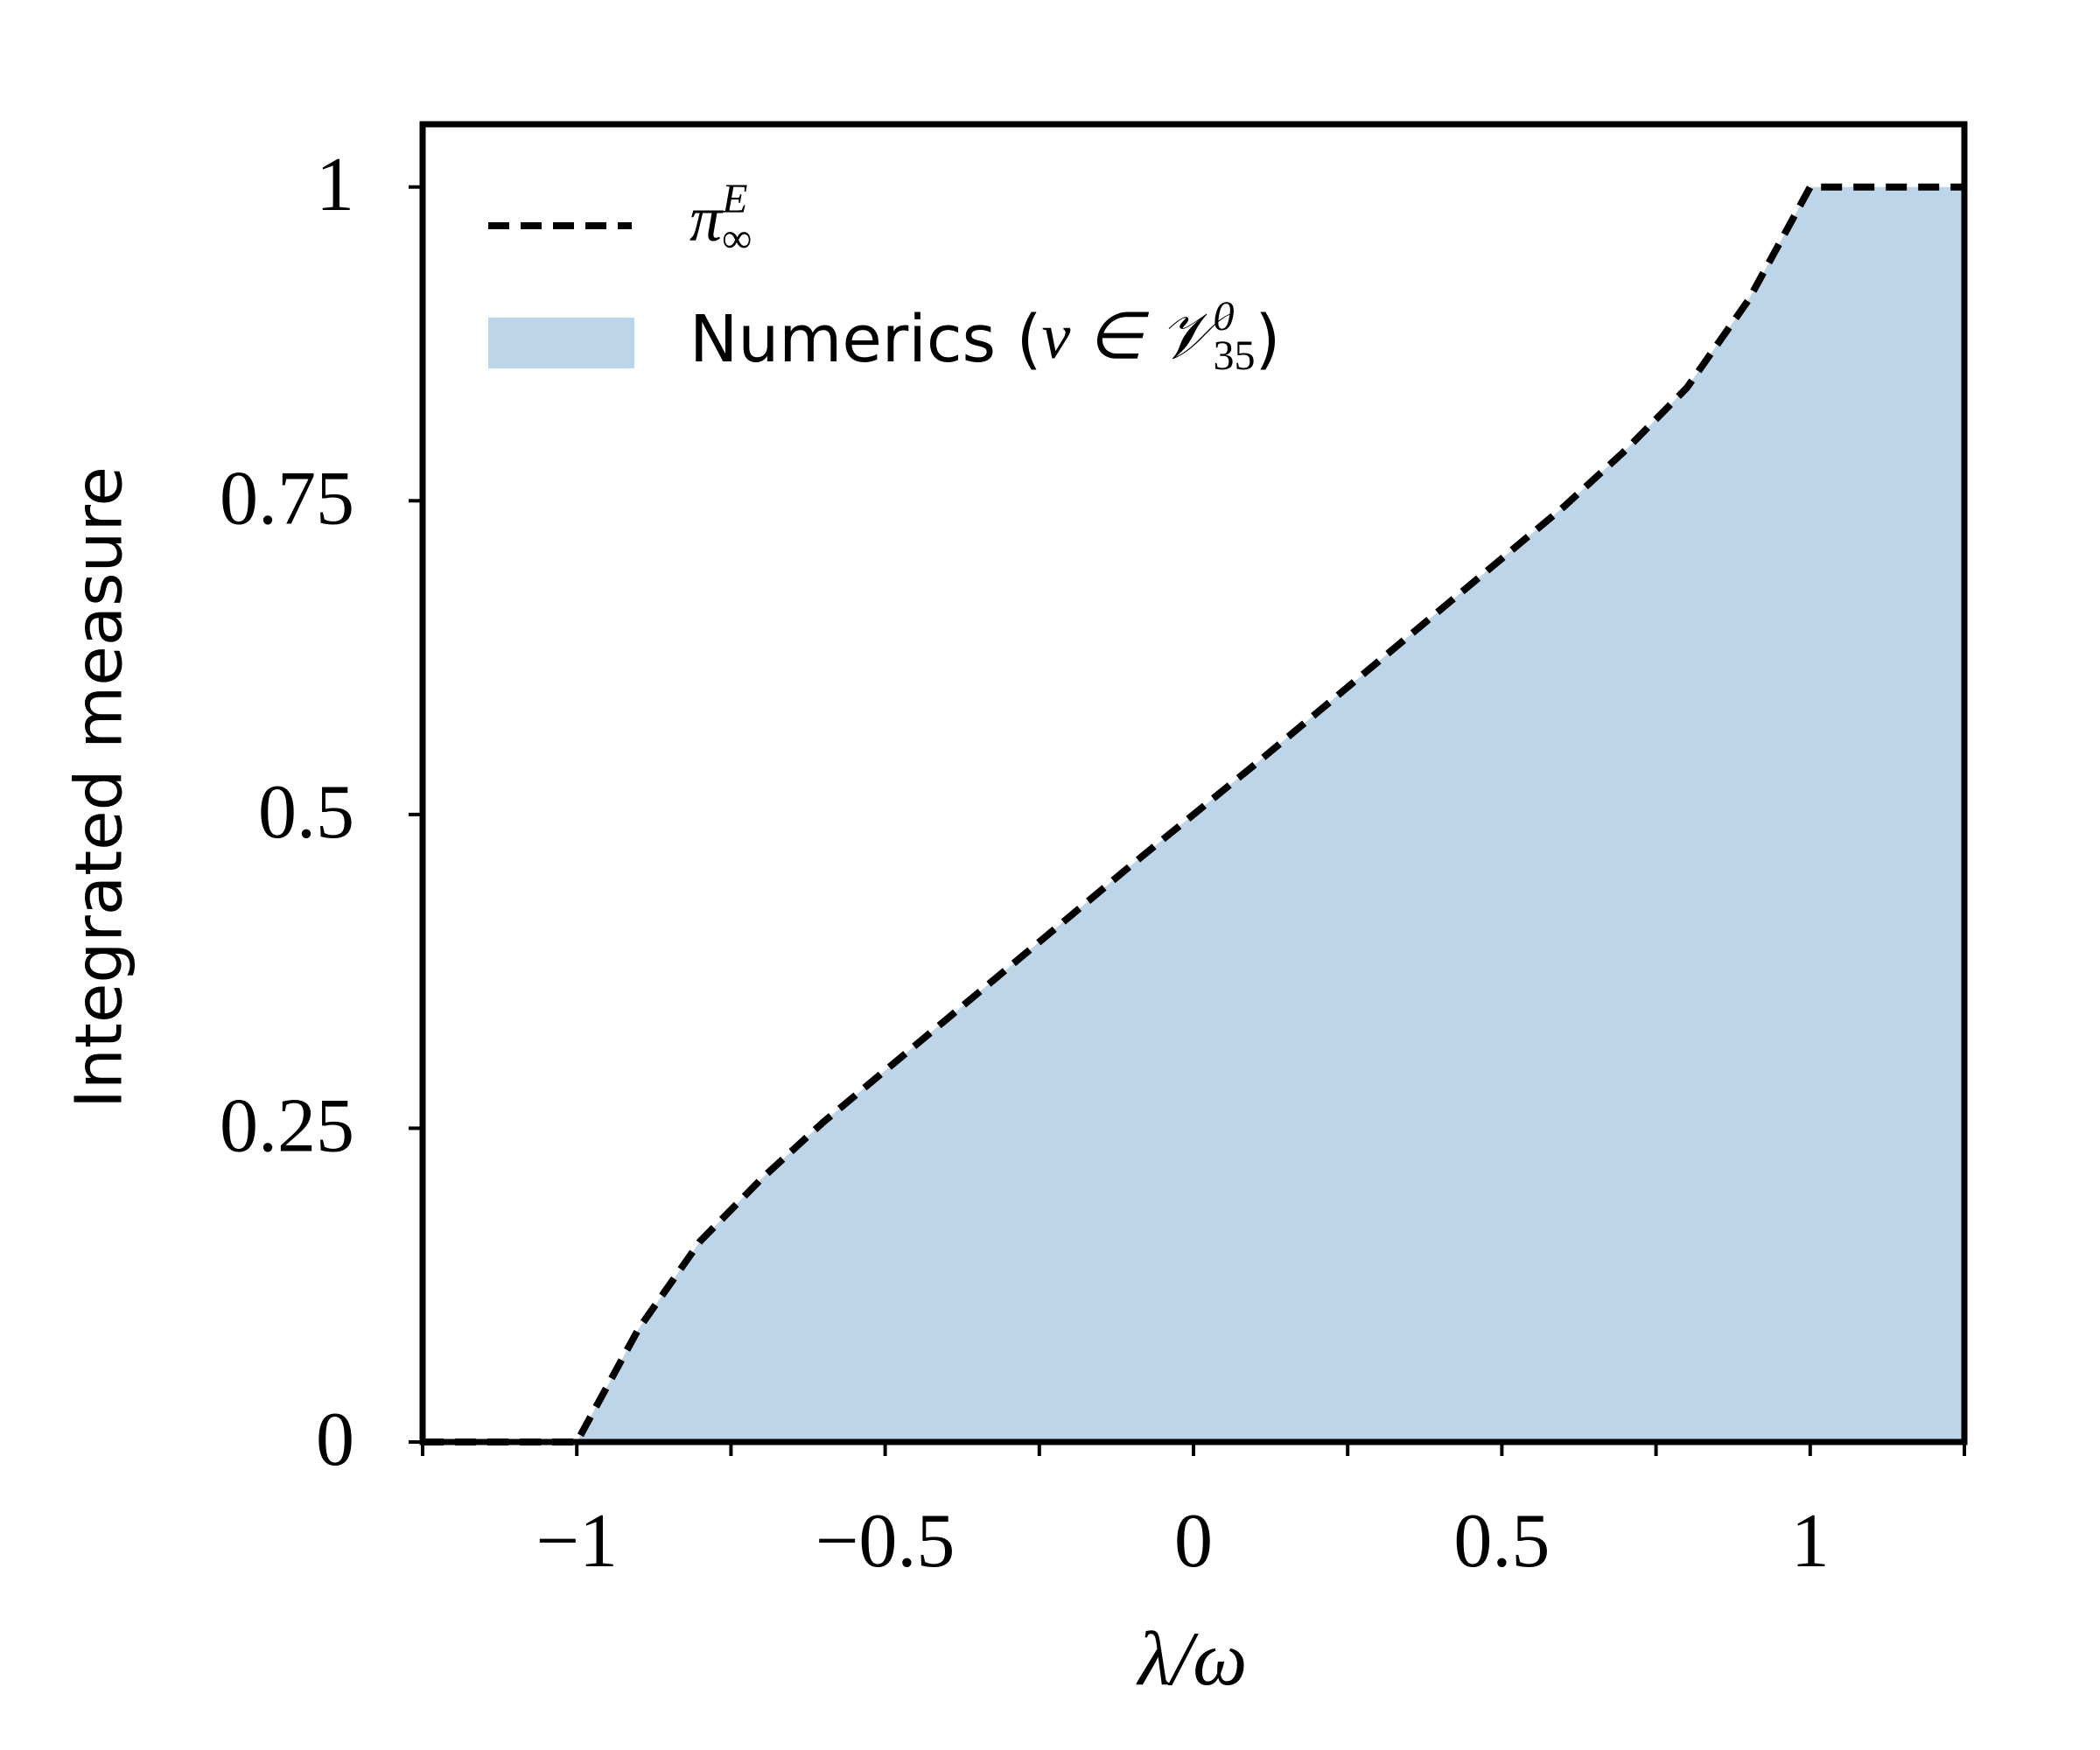  What do you see at coordinates (737, 238) in the screenshot?
I see `legend-label-part: ∞` at bounding box center [737, 238].